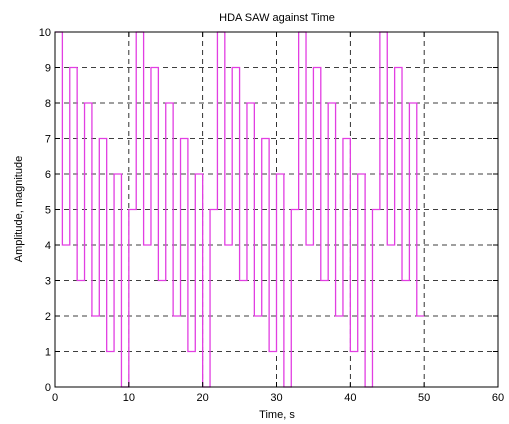 The image size is (509, 424). Describe the element at coordinates (350, 398) in the screenshot. I see `x-tick-label: 40` at that location.